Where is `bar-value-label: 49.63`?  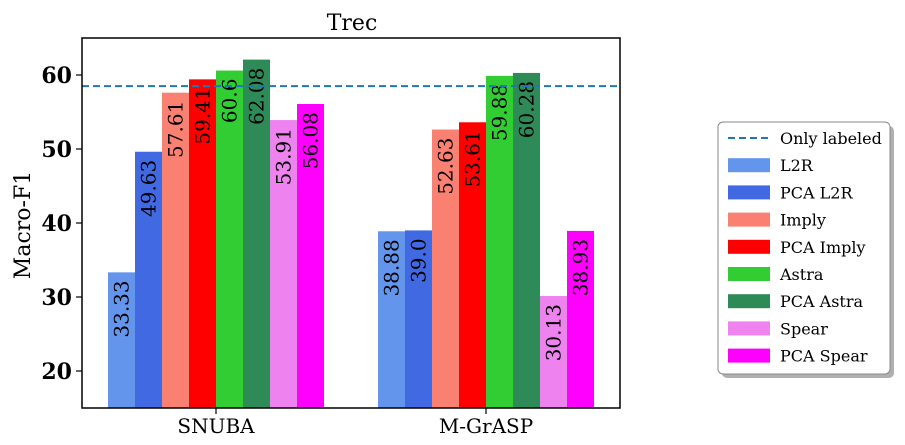 bar-value-label: 49.63 is located at coordinates (149, 188).